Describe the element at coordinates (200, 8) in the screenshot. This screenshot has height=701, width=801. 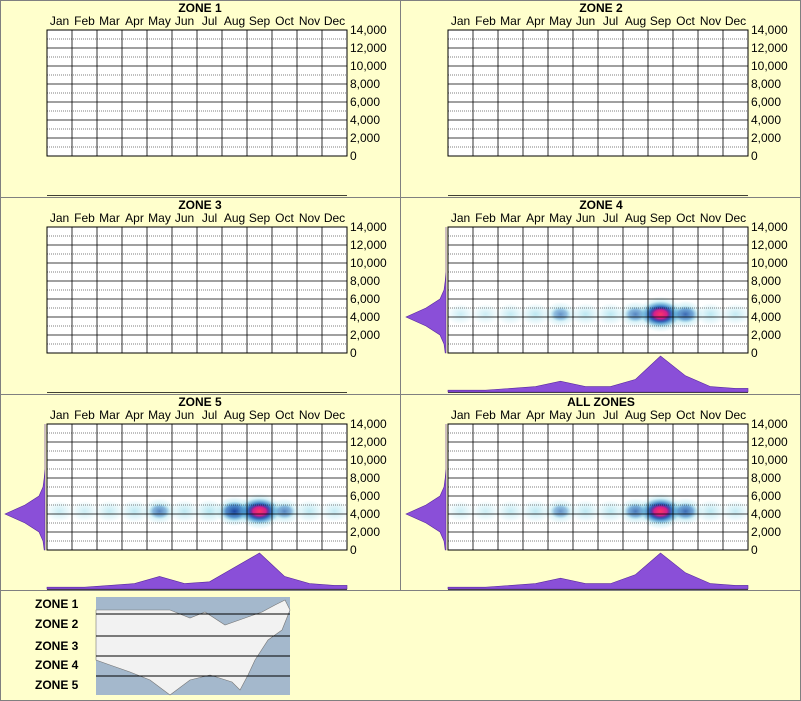
I see `chart-title: ZONE 1` at that location.